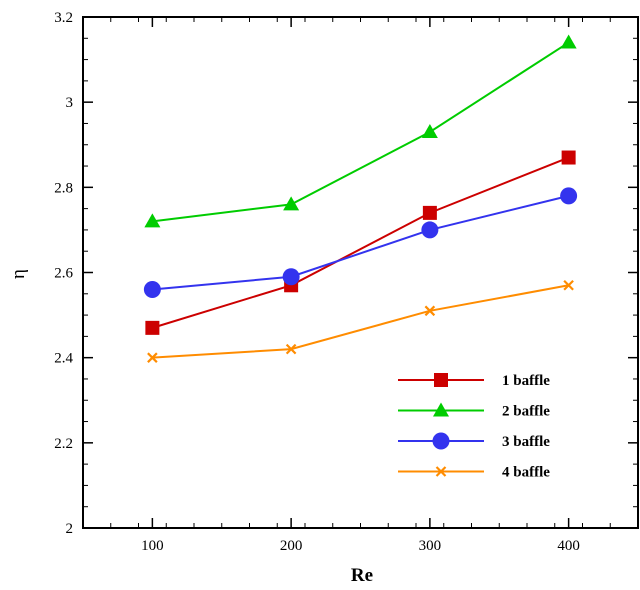 The width and height of the screenshot is (640, 590). I want to click on x-tick-label: 200, so click(291, 546).